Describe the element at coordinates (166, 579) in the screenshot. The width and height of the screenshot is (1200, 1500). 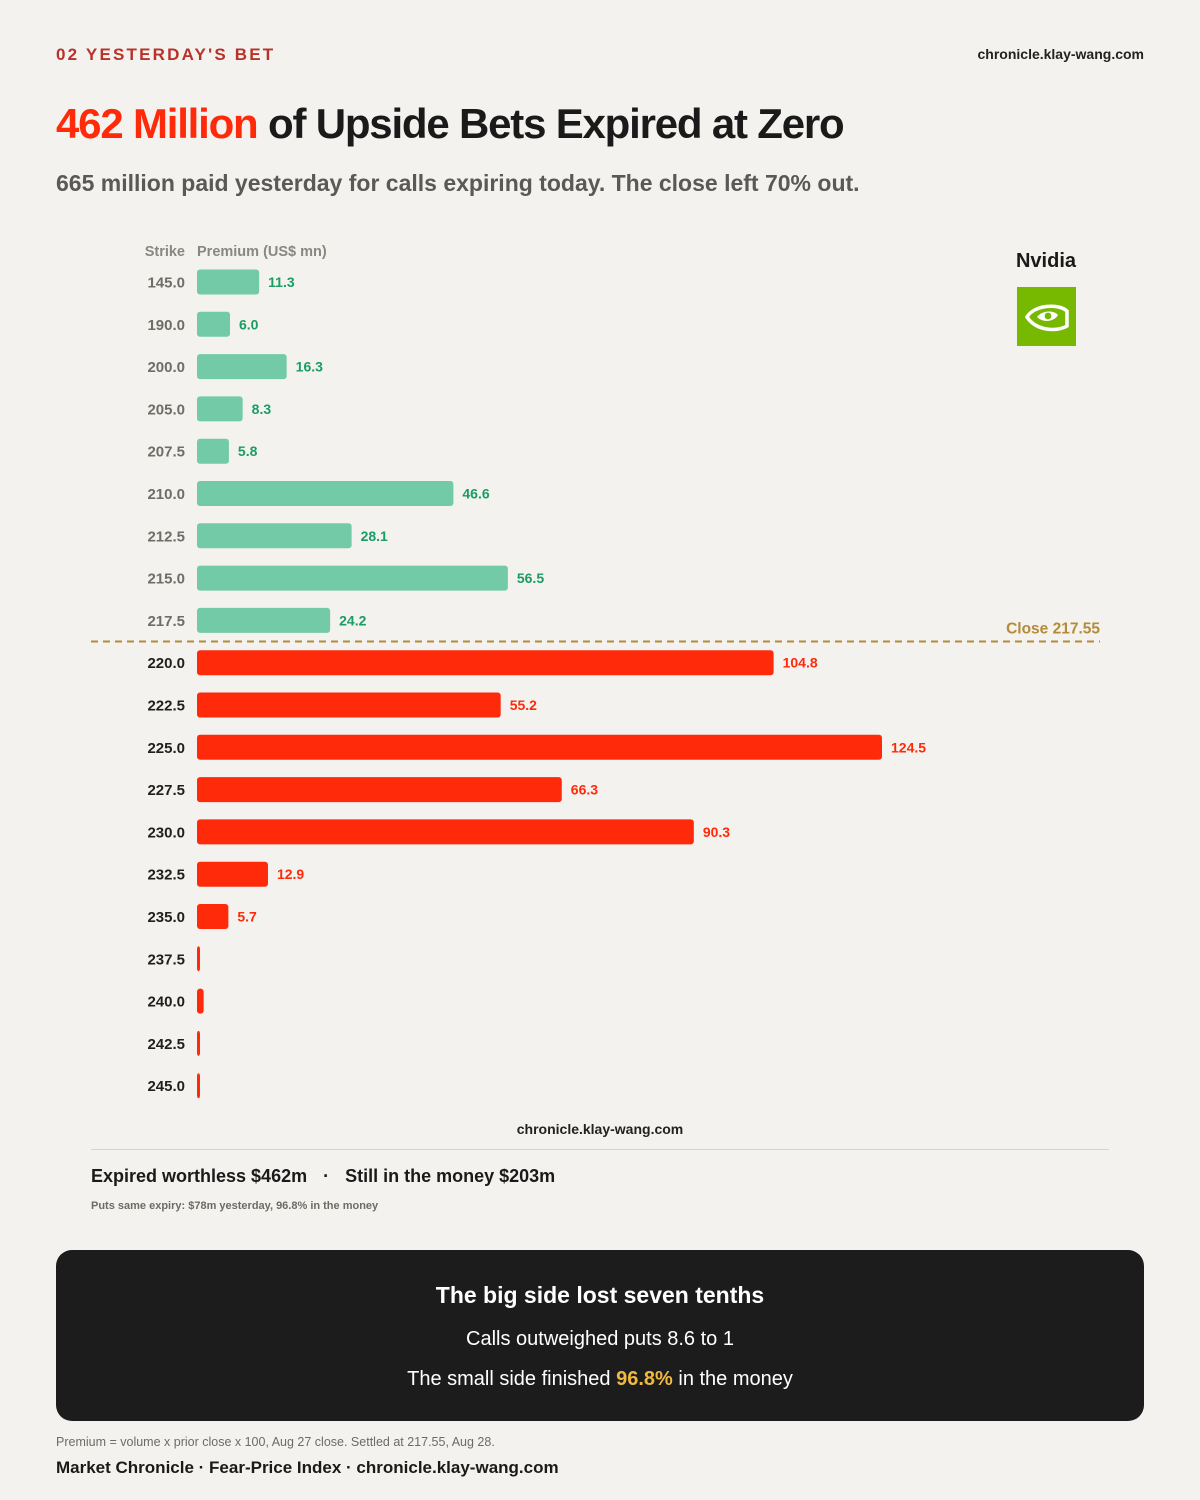
I see `strike-label: 215.0` at that location.